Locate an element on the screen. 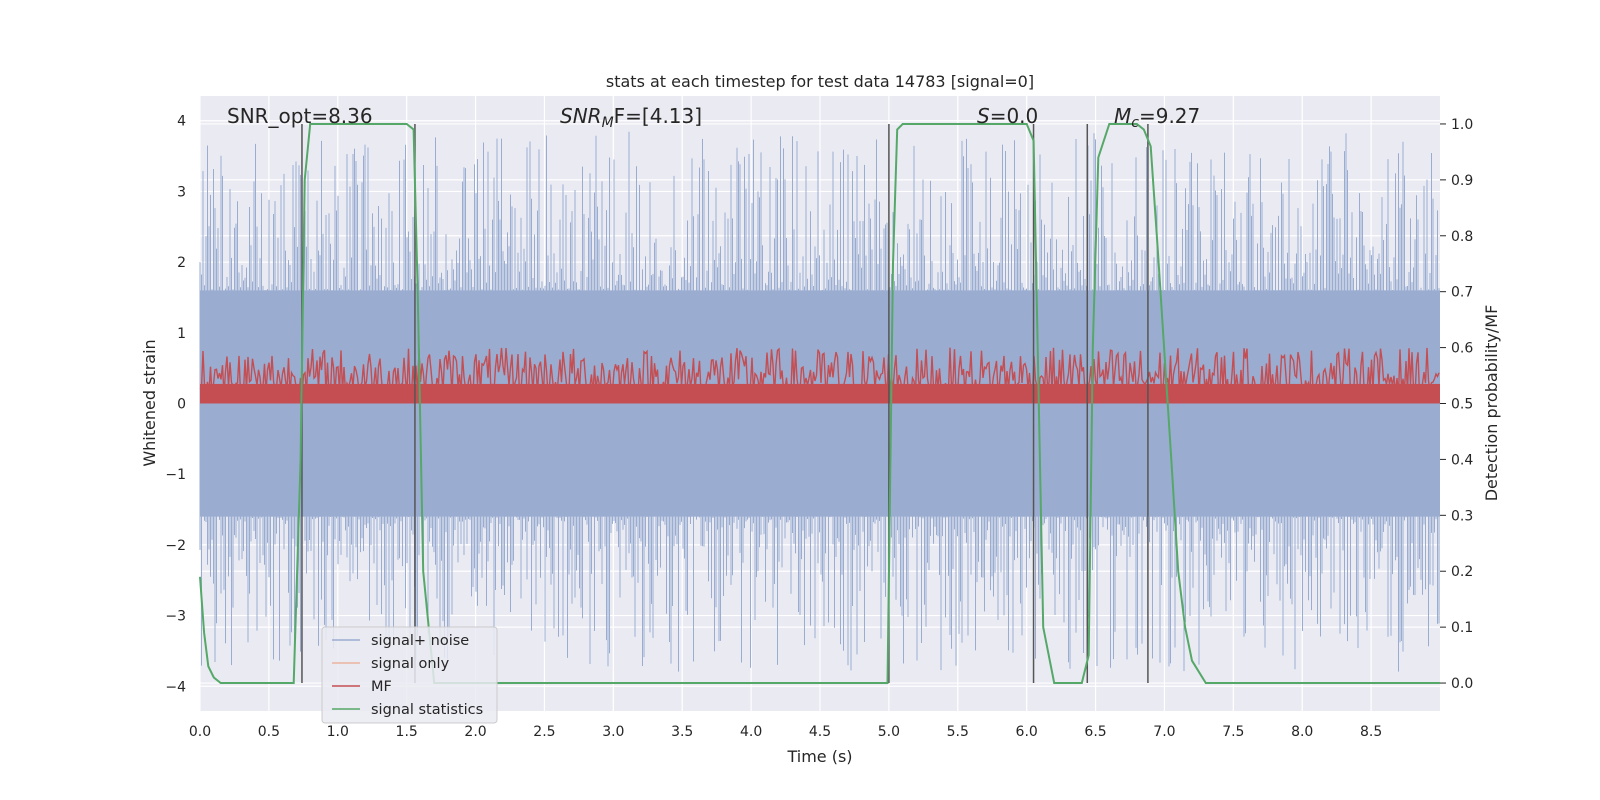  x-tick-label: 2.5 is located at coordinates (544, 732).